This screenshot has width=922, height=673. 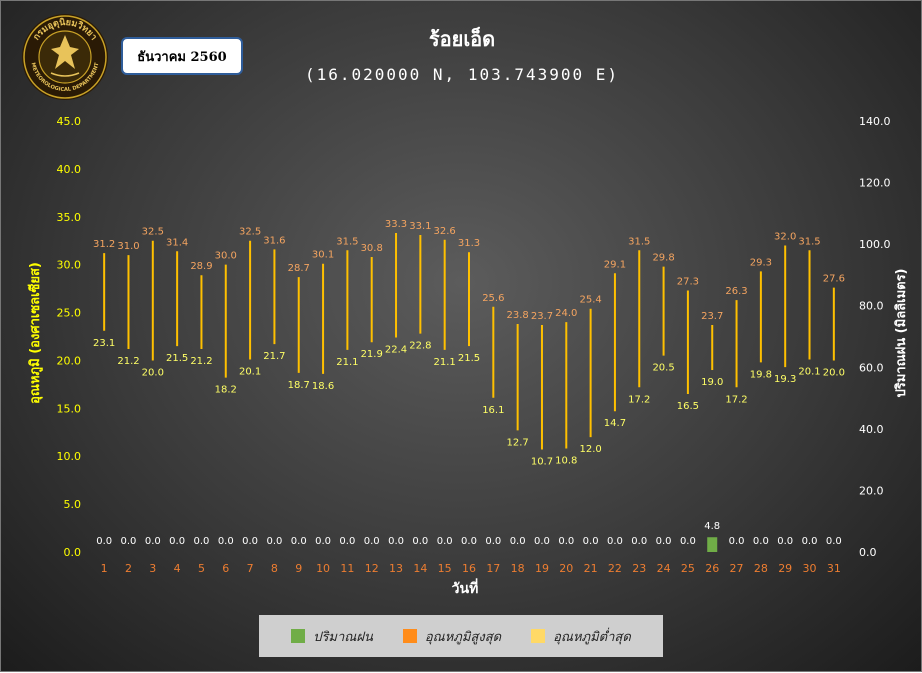 I want to click on x-tick-label: 25, so click(x=688, y=568).